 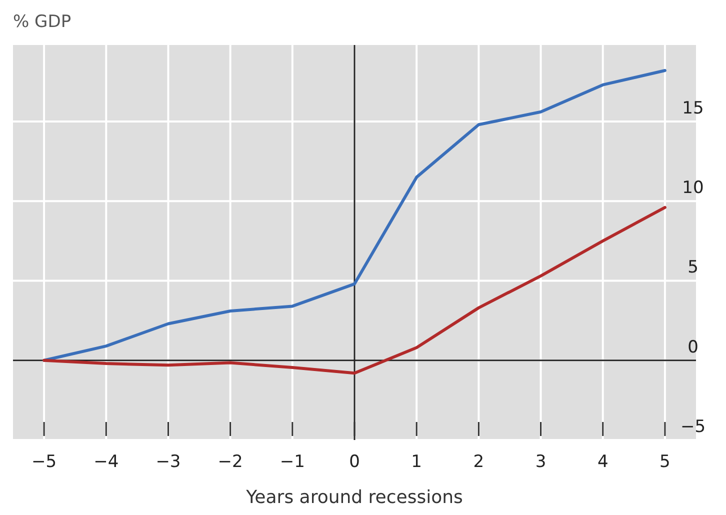 I want to click on x-tick-label: 1, so click(x=416, y=462).